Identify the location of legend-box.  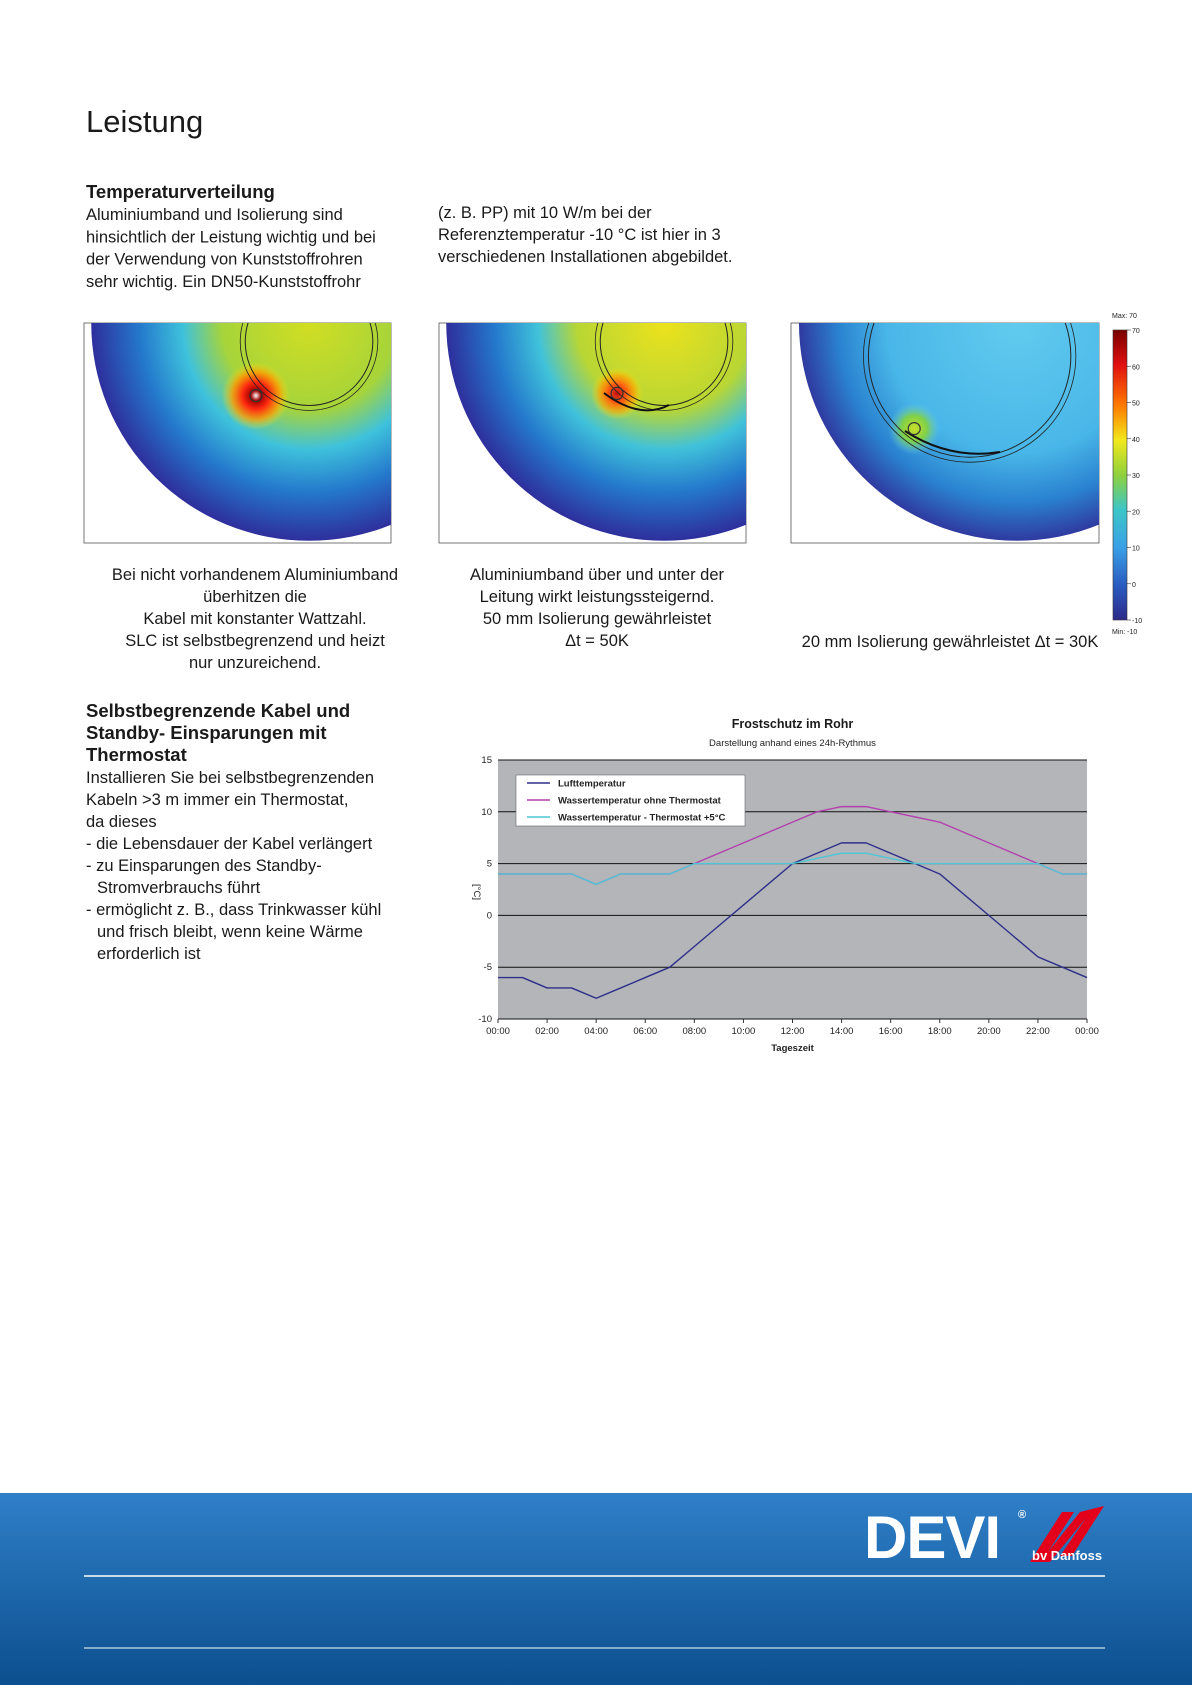
(630, 800).